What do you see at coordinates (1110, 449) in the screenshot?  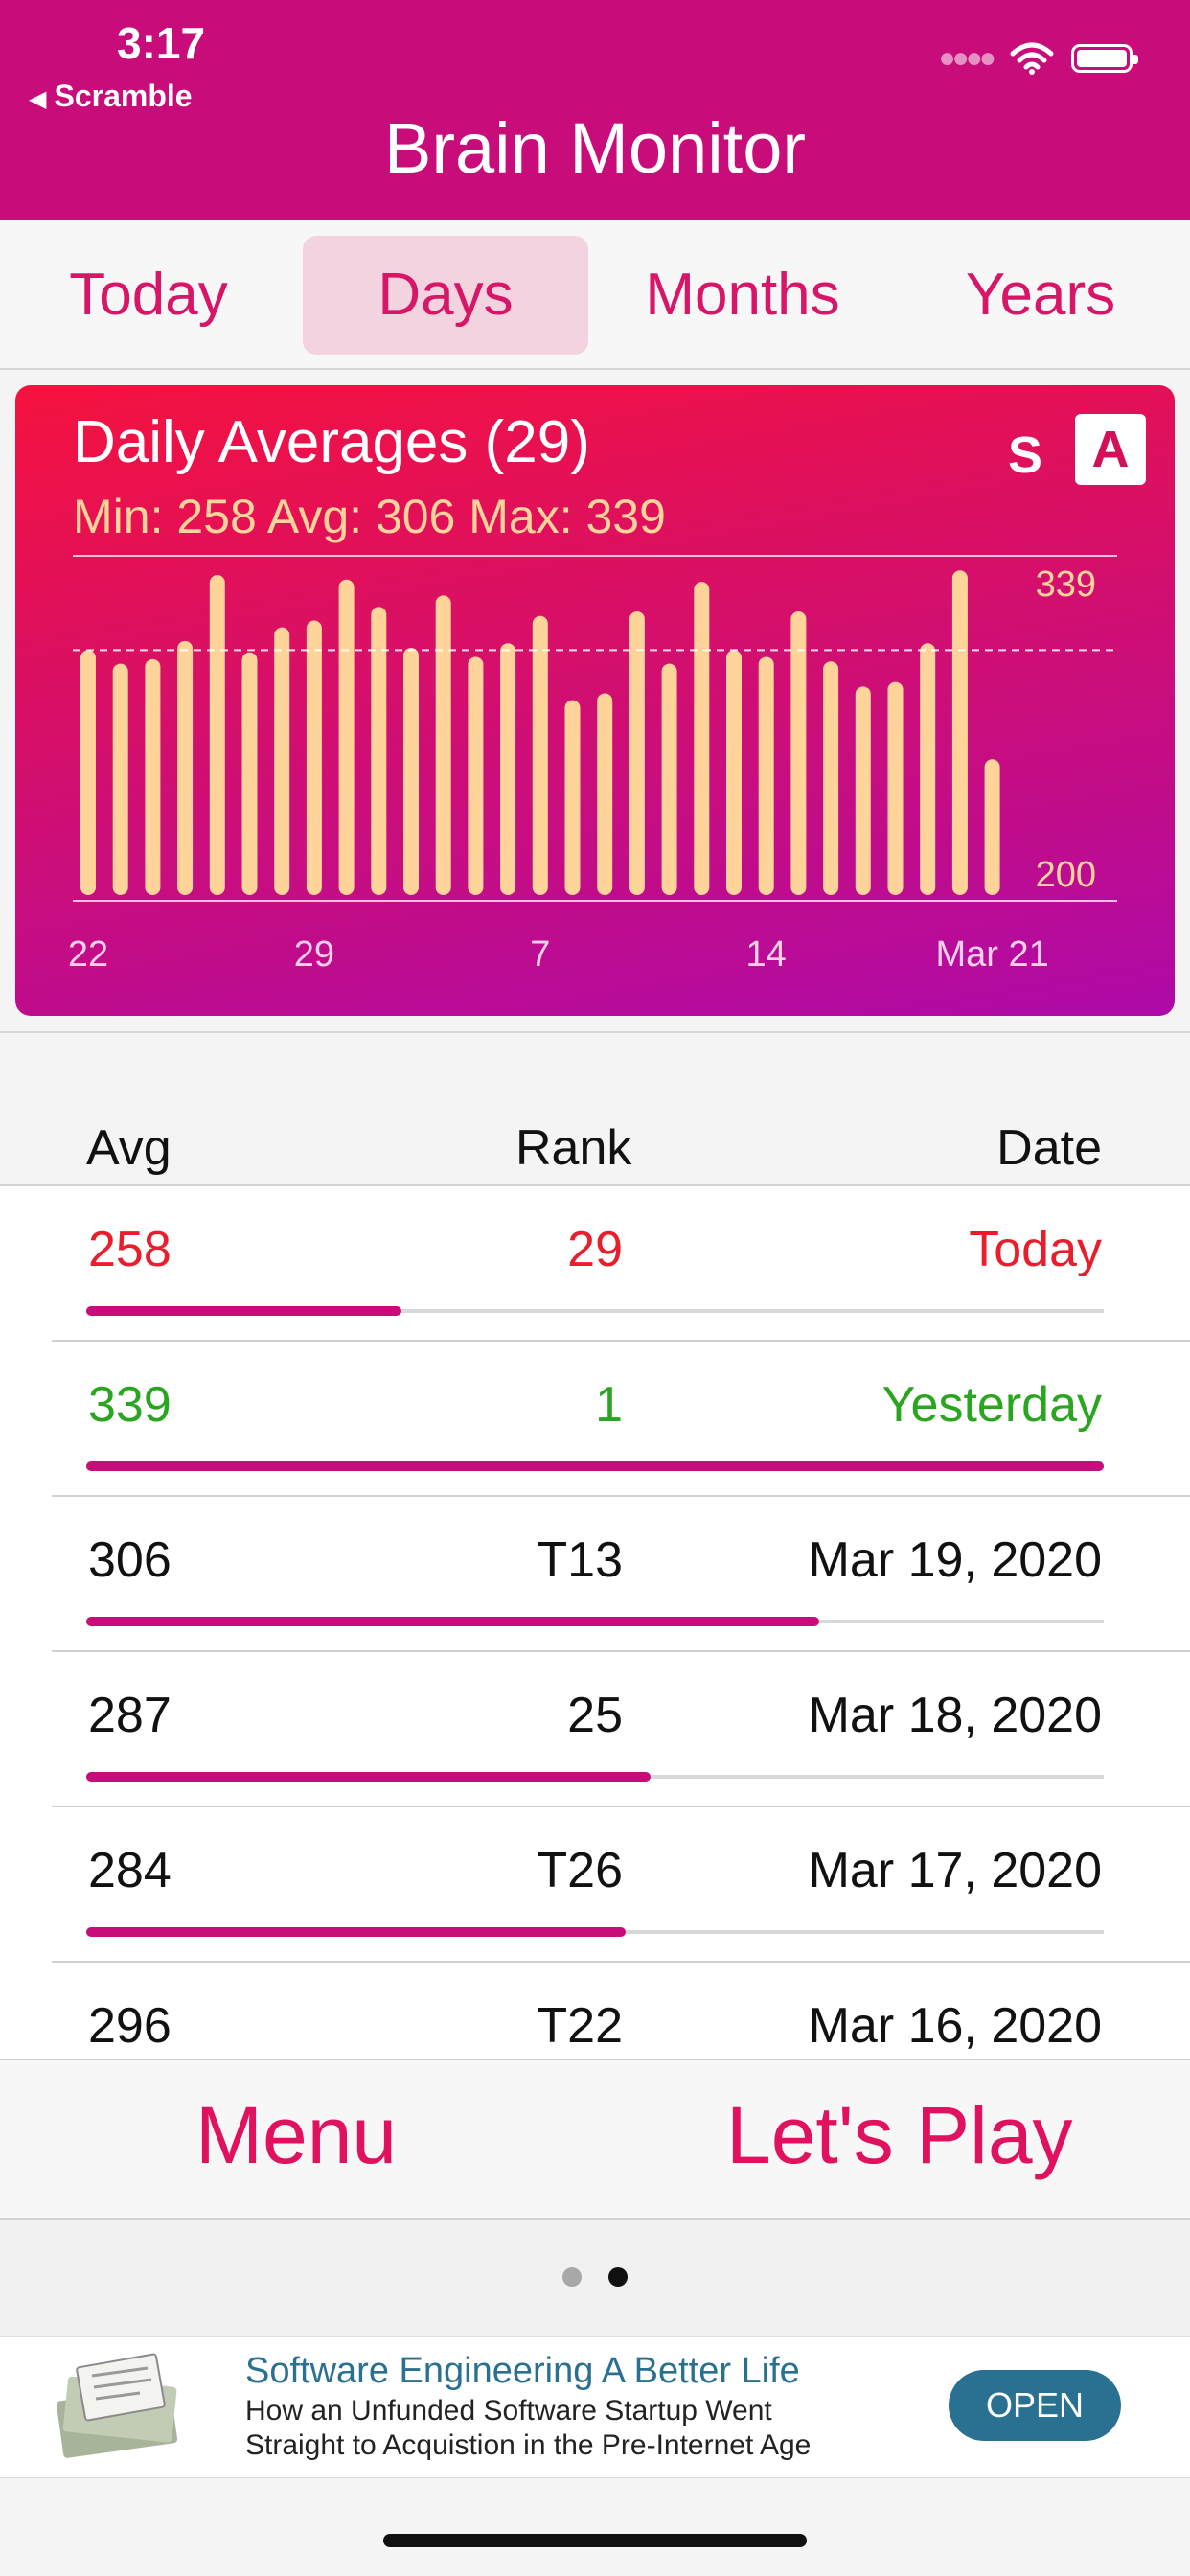 I see `scale-toggle-a: A` at bounding box center [1110, 449].